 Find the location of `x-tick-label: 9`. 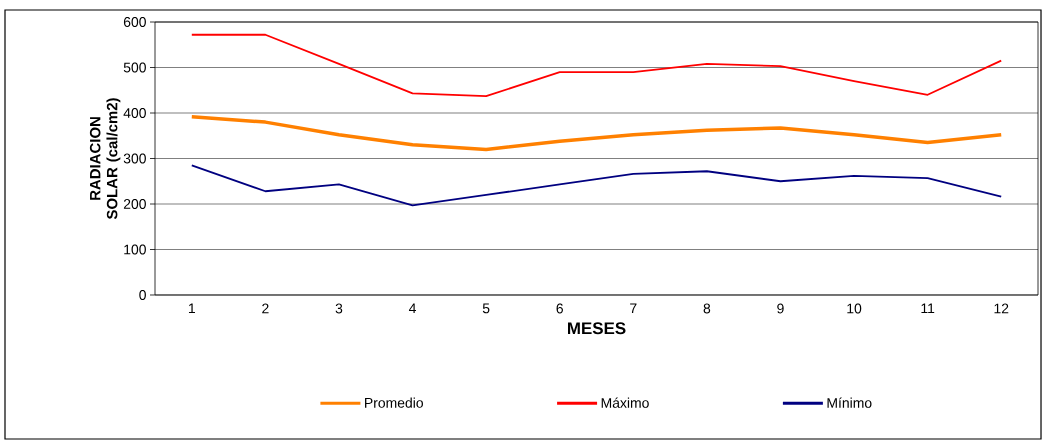

x-tick-label: 9 is located at coordinates (780, 308).